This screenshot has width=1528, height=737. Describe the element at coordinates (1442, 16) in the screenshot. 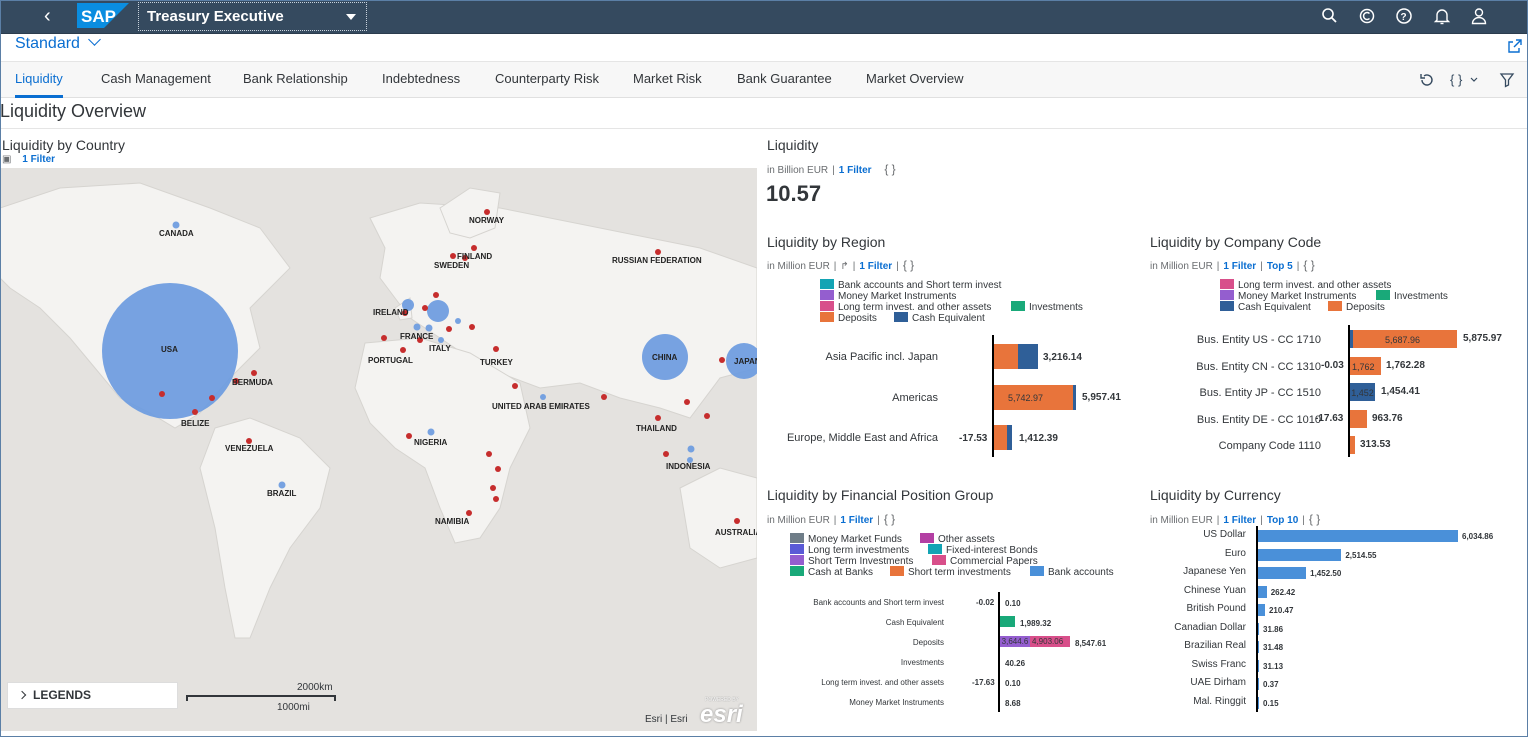

I see `notifications-icon` at that location.